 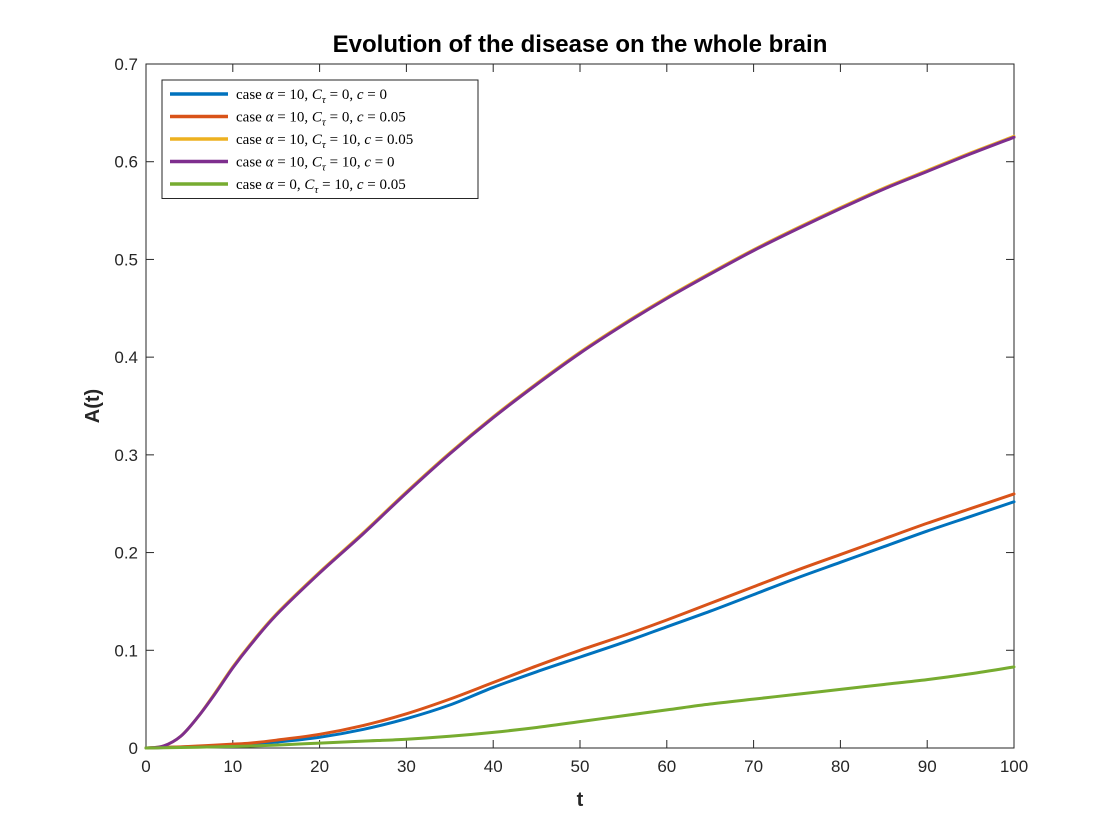 I want to click on x-tick-label: 70, so click(x=753, y=766).